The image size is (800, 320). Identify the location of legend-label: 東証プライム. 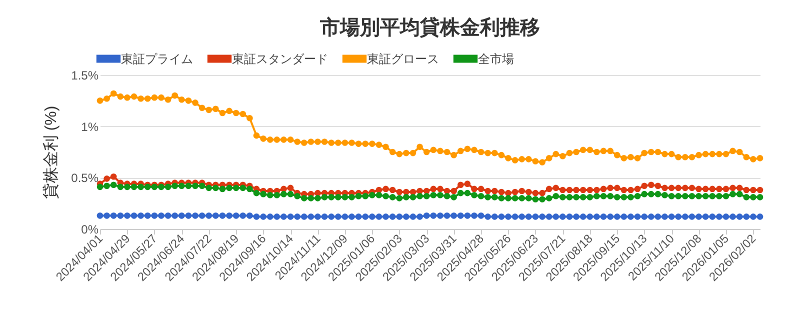
(157, 59).